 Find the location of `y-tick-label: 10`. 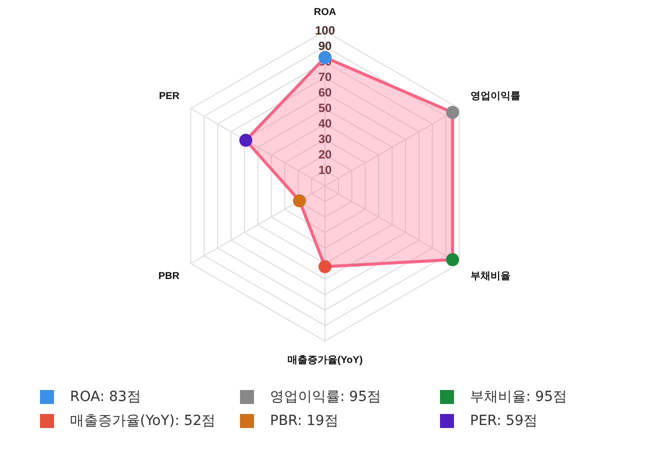

y-tick-label: 10 is located at coordinates (325, 169).